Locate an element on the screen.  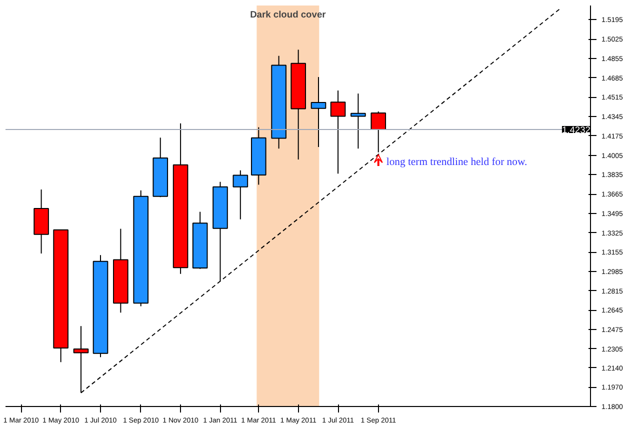
annotation: long term trendline held for now. is located at coordinates (457, 162).